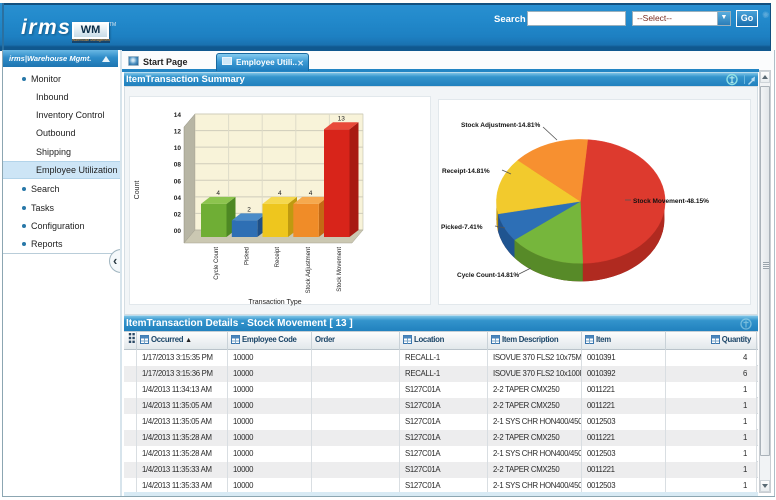 This screenshot has height=500, width=776. Describe the element at coordinates (342, 118) in the screenshot. I see `svg-text: 13` at that location.